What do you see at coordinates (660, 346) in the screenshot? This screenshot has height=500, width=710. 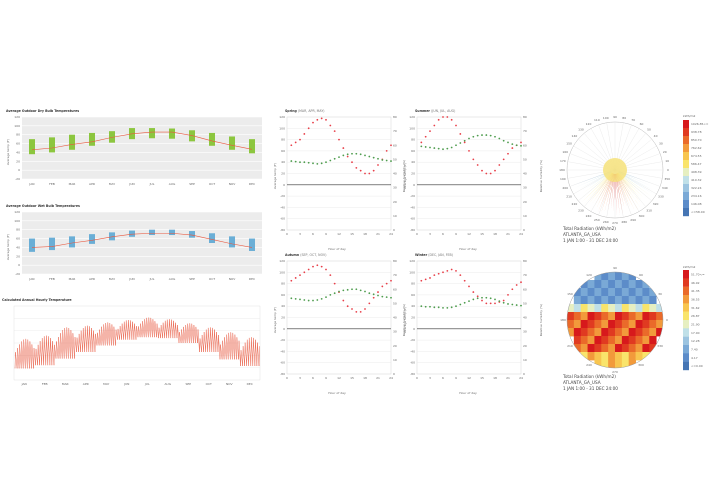 I see `dome-angle-label: 330` at bounding box center [660, 346].